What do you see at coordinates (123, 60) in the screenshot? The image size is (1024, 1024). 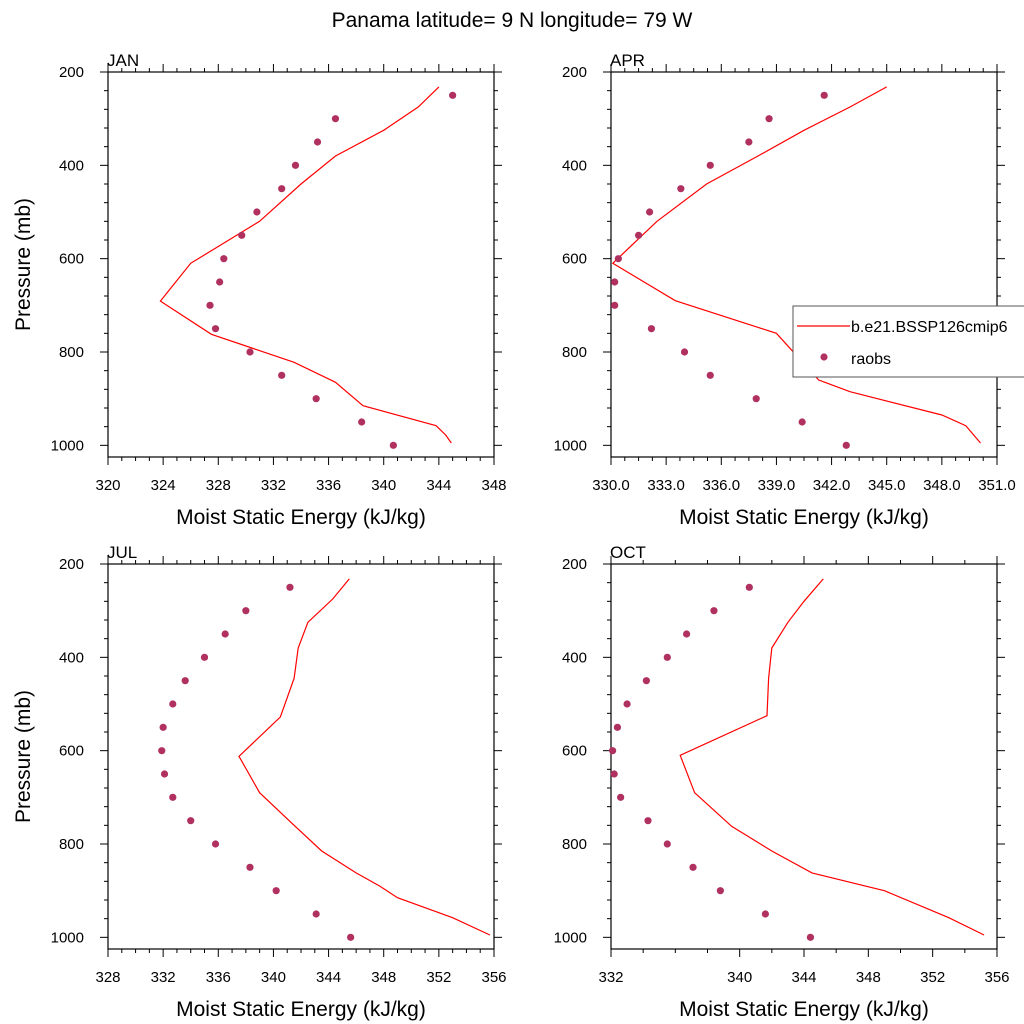 I see `panel-title: JAN` at bounding box center [123, 60].